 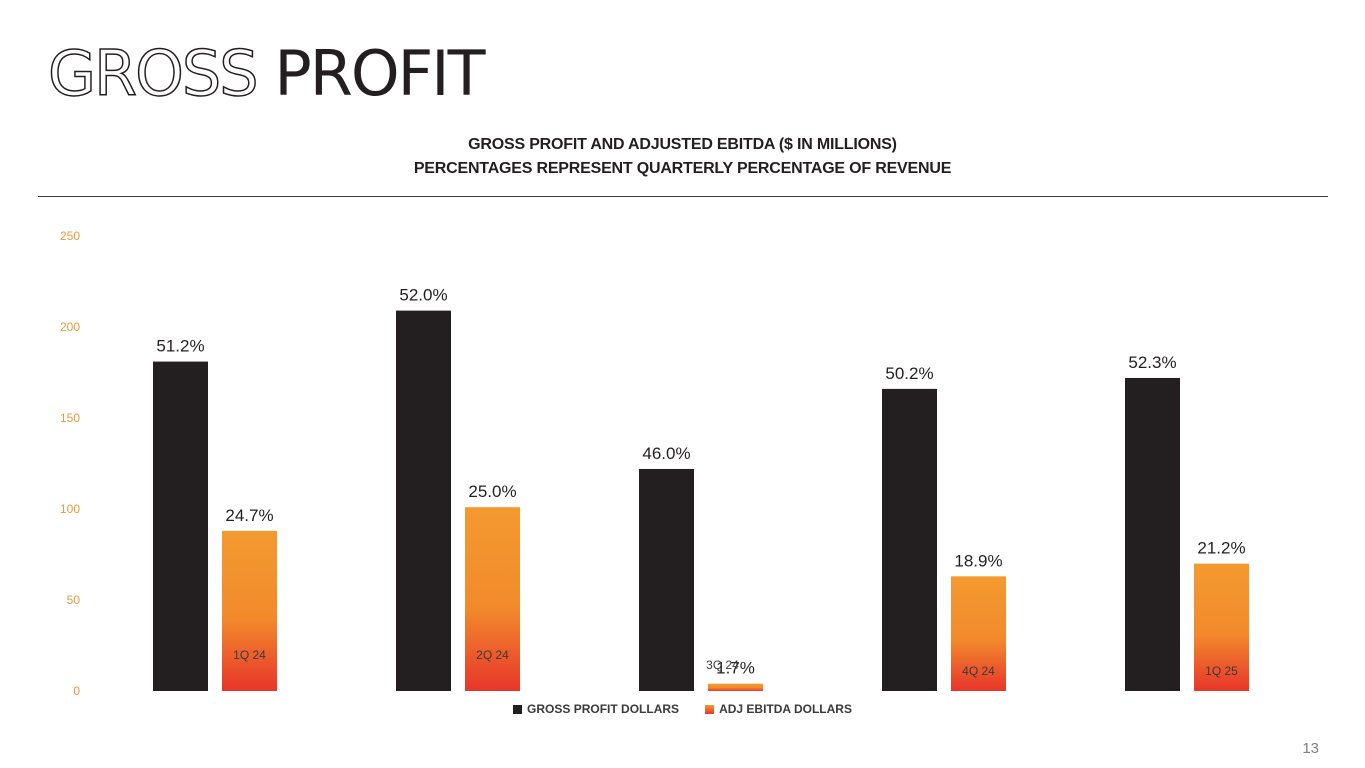 I want to click on legend-item-gross-profit: GROSS PROFIT DOLLARS, so click(x=596, y=709).